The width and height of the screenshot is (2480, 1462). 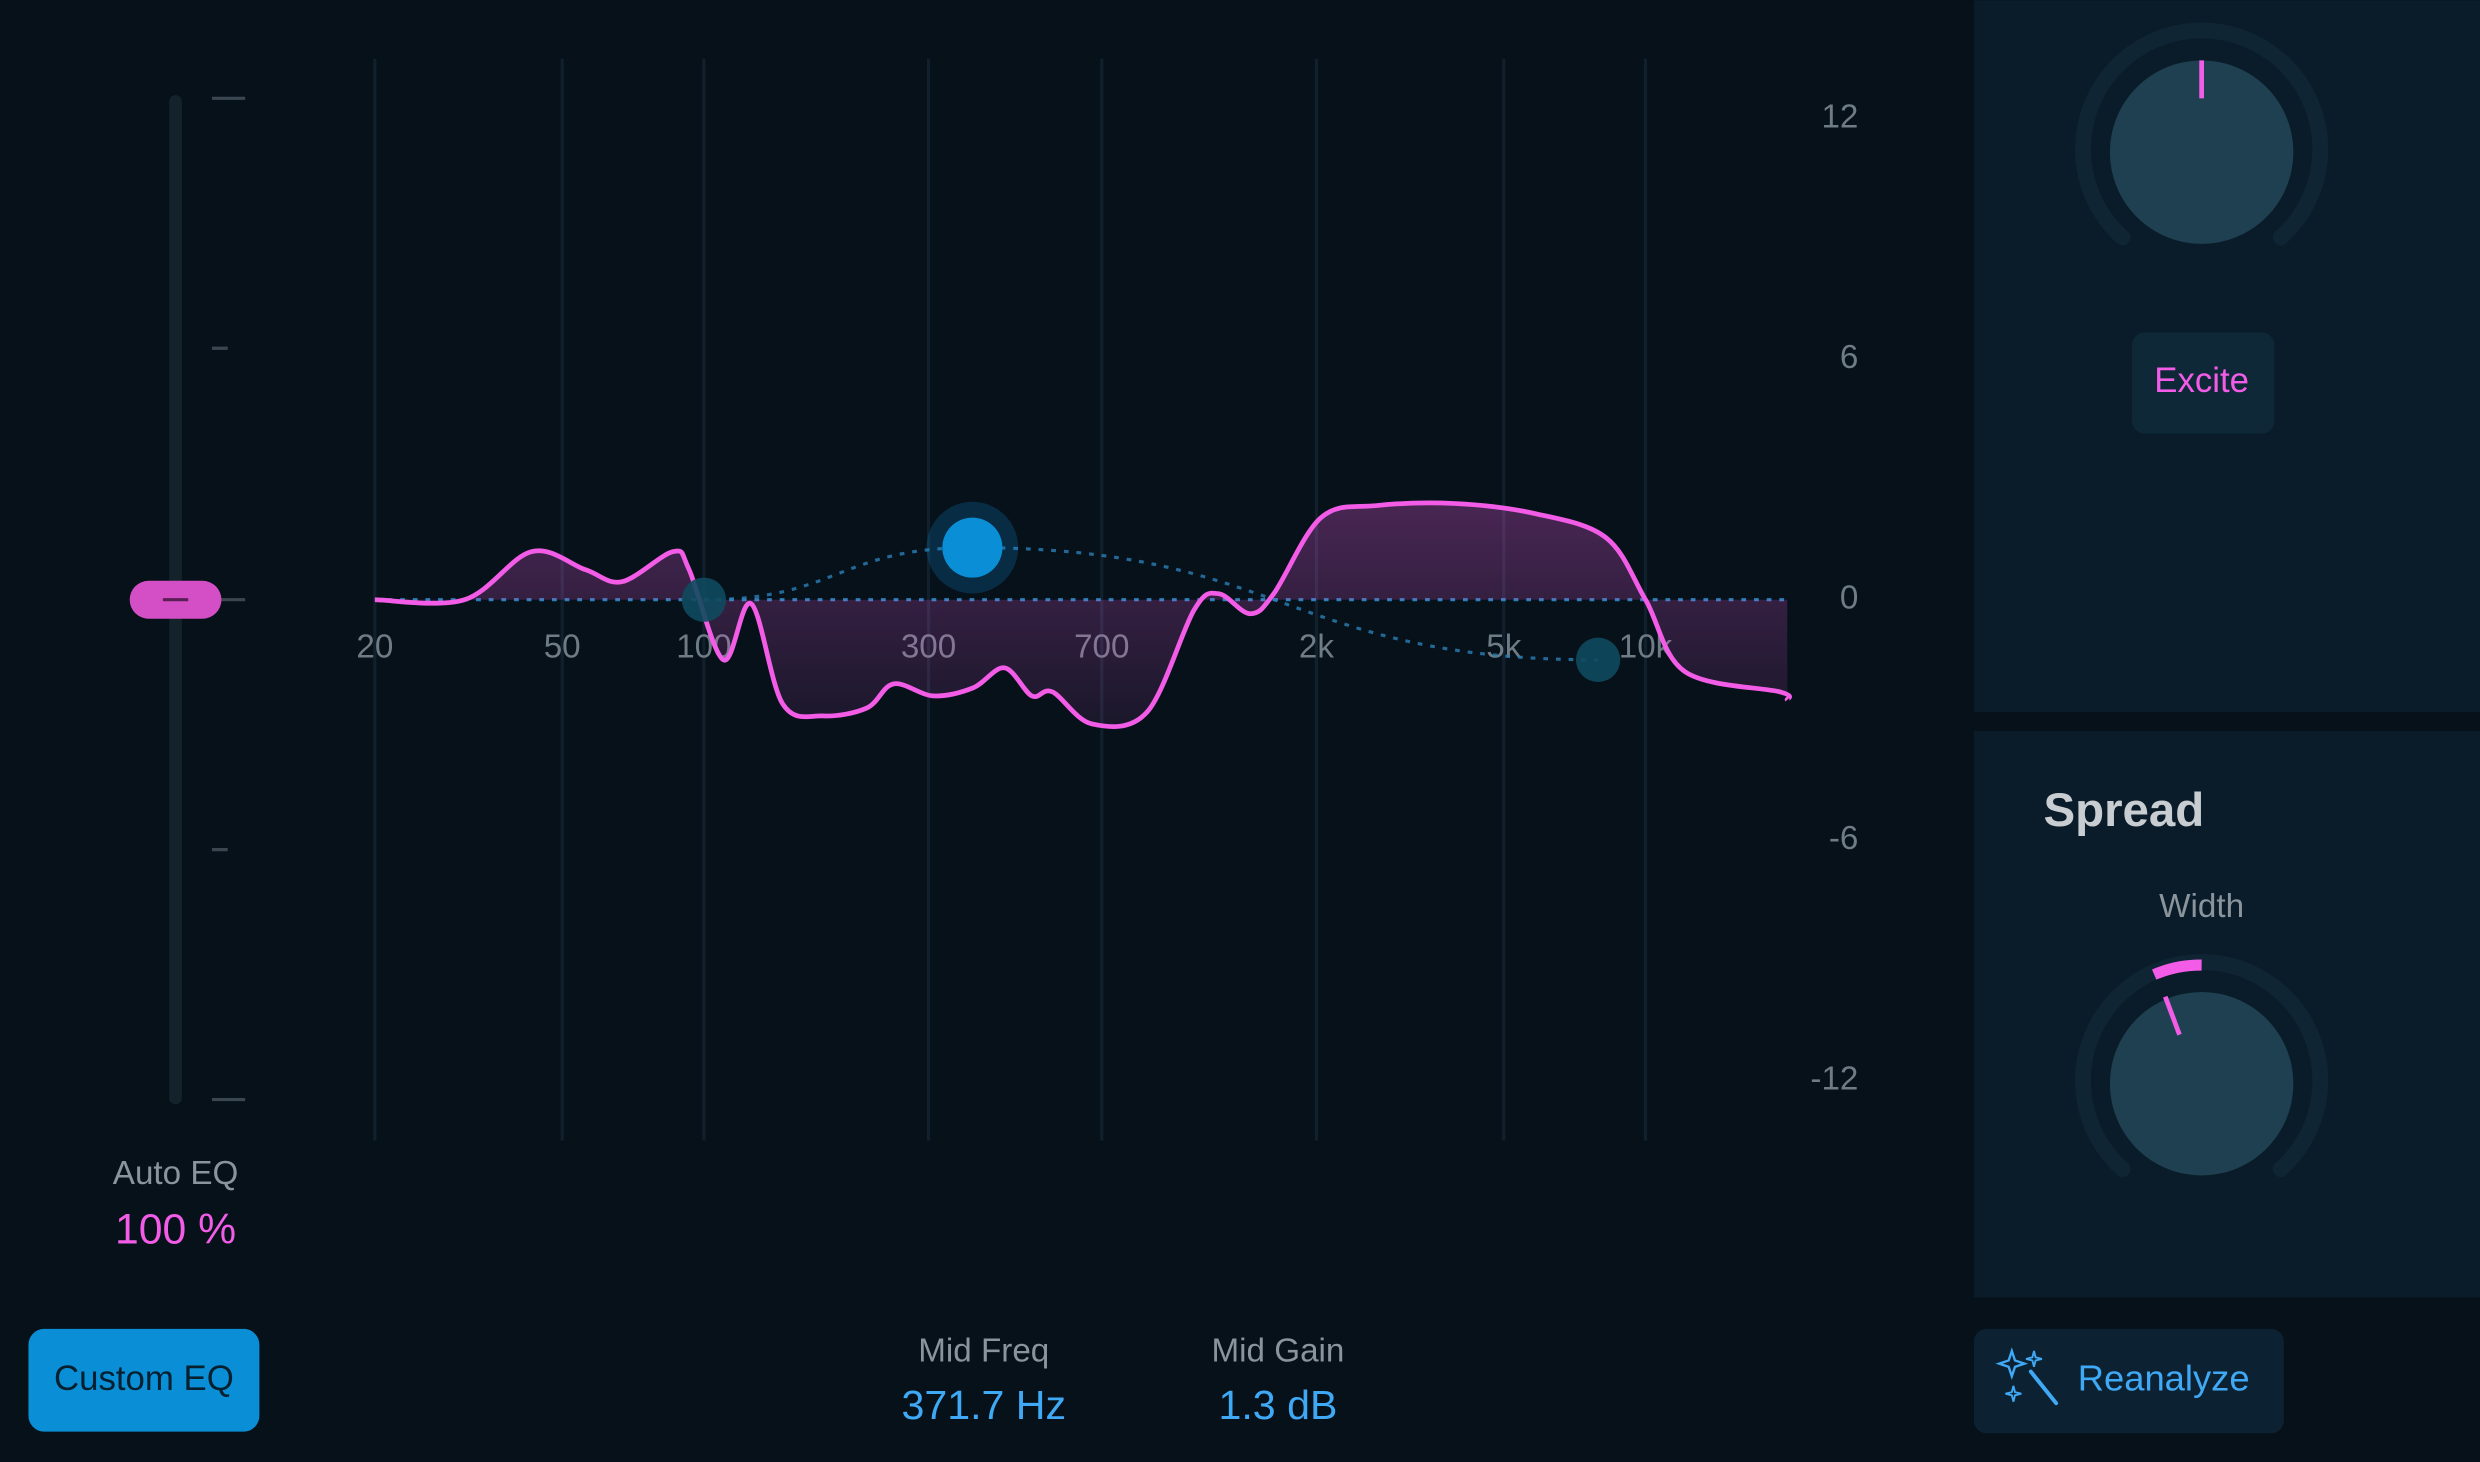 What do you see at coordinates (1278, 1405) in the screenshot?
I see `mid-gain-value: 1.3 dB` at bounding box center [1278, 1405].